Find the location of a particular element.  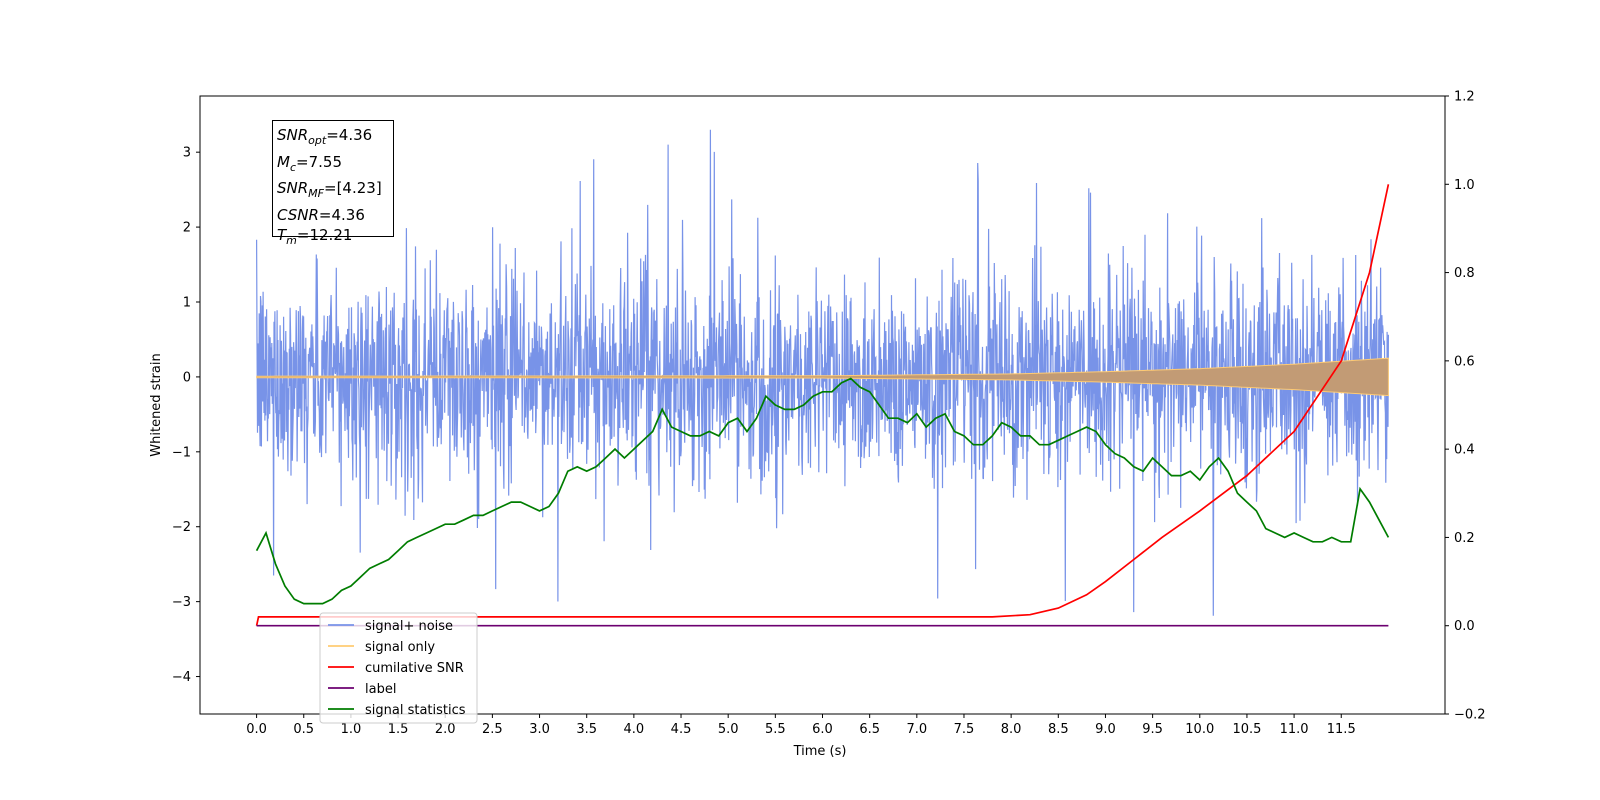

y-tick-label: 3 is located at coordinates (187, 153).